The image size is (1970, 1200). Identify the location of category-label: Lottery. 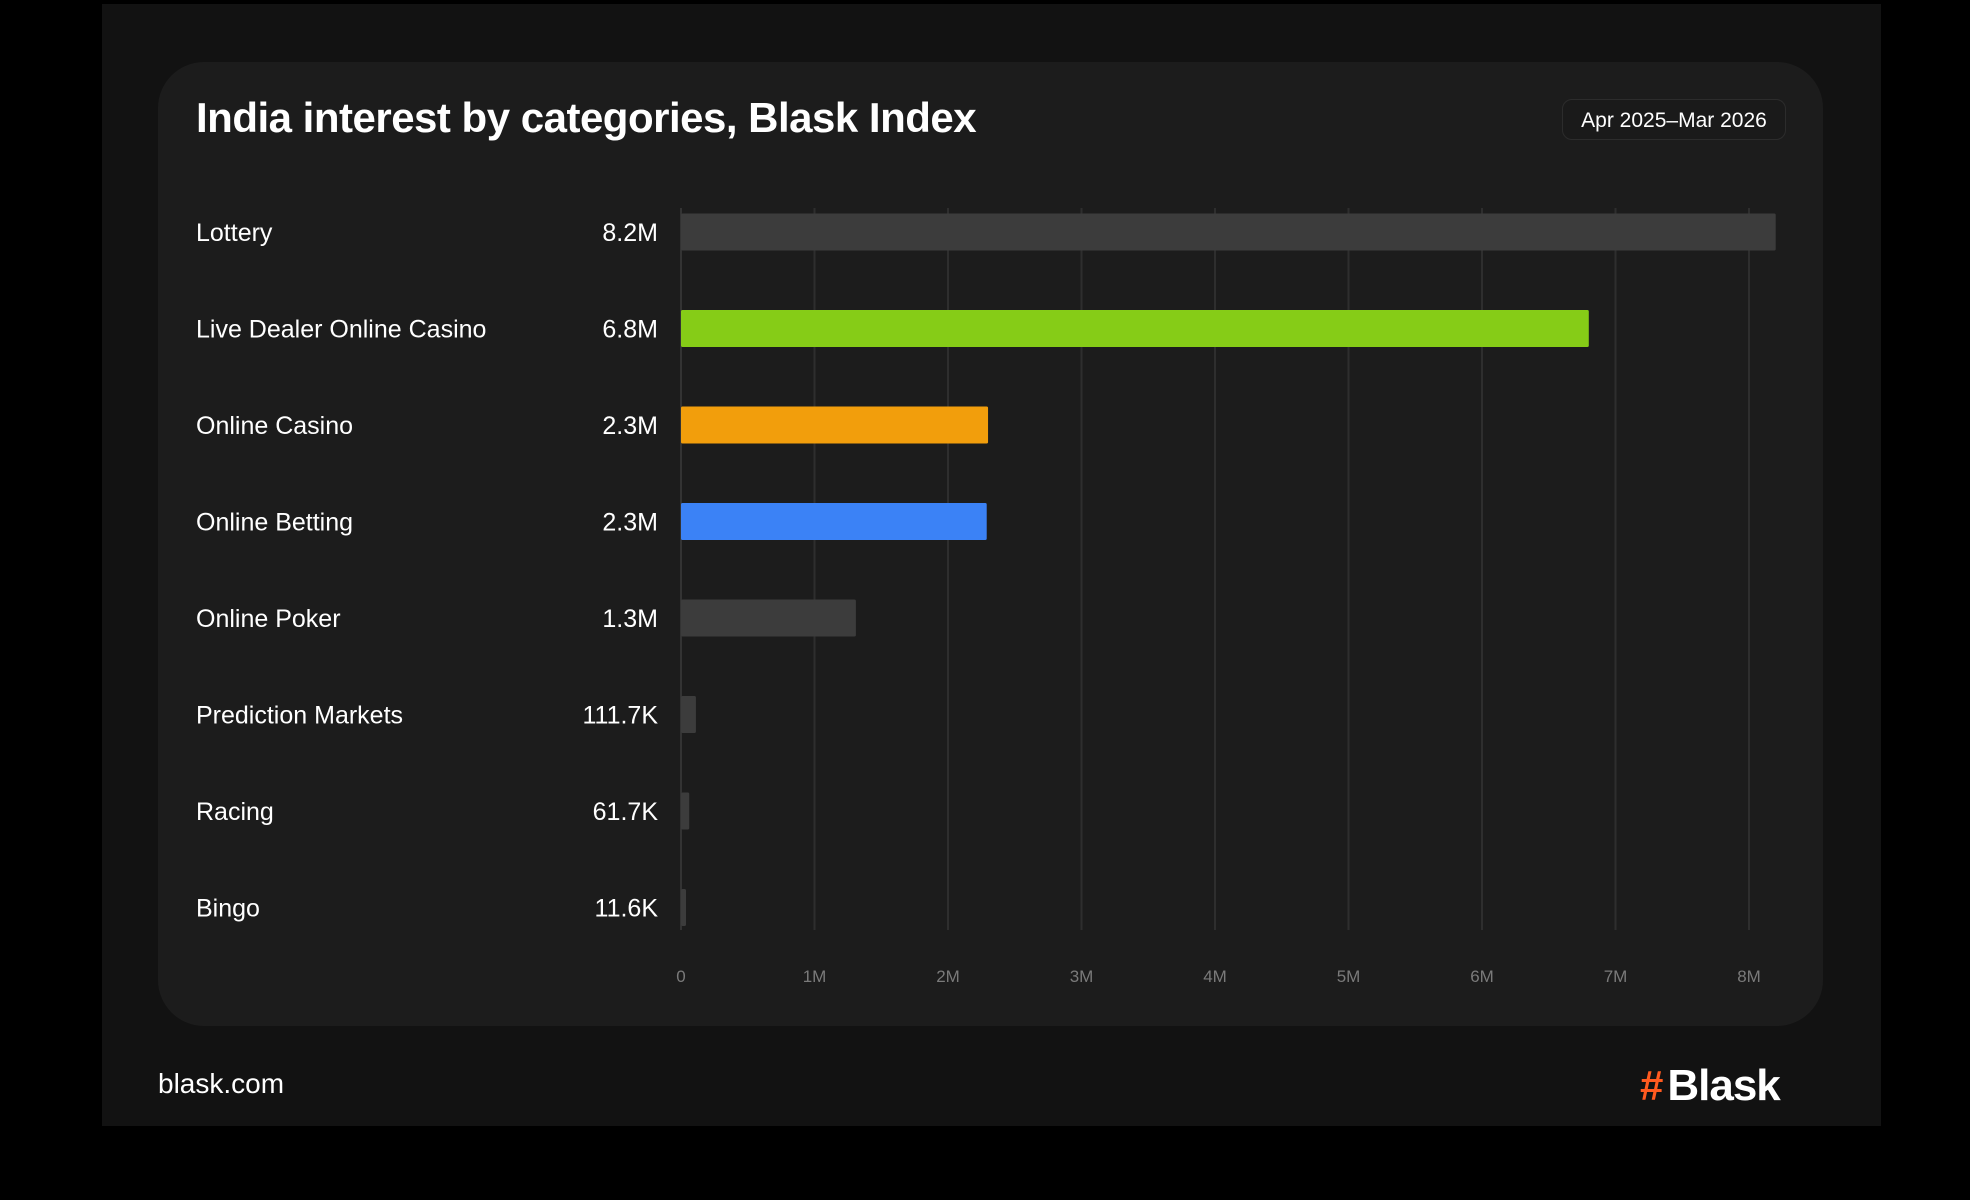
(234, 233).